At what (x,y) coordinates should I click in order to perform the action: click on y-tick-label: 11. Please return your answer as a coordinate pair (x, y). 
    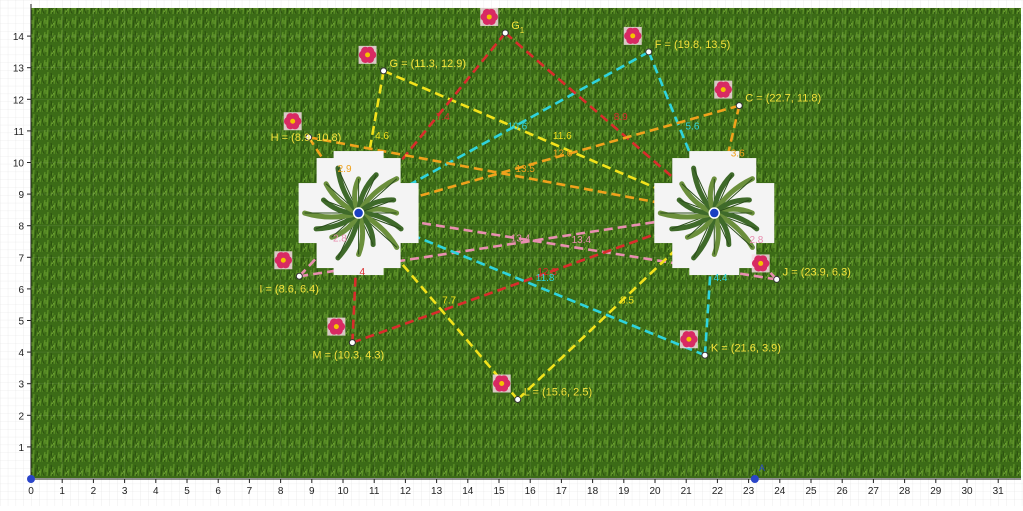
    Looking at the image, I should click on (19, 132).